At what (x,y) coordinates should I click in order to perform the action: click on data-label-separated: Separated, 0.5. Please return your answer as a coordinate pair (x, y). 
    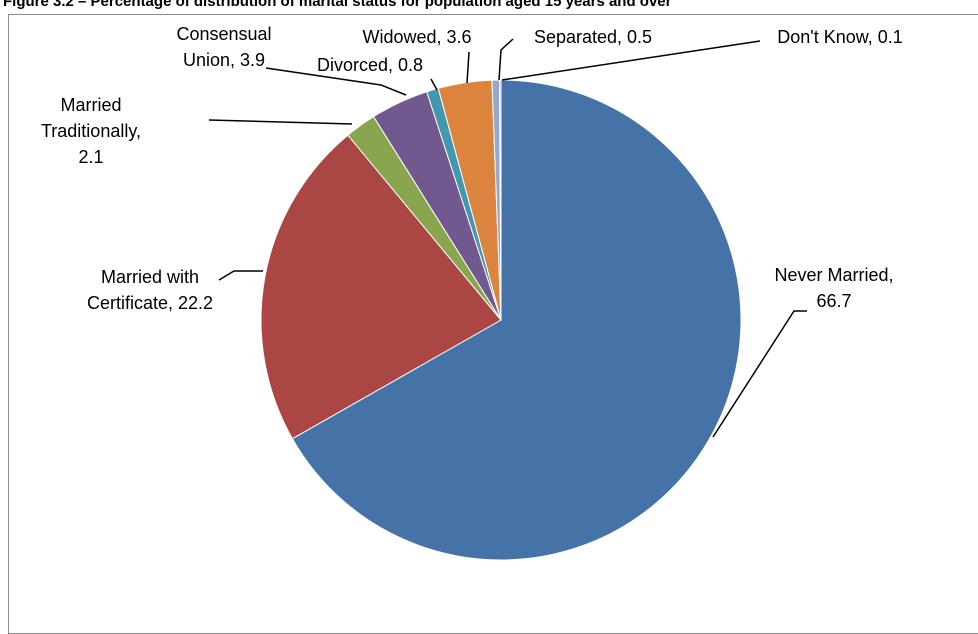
    Looking at the image, I should click on (593, 37).